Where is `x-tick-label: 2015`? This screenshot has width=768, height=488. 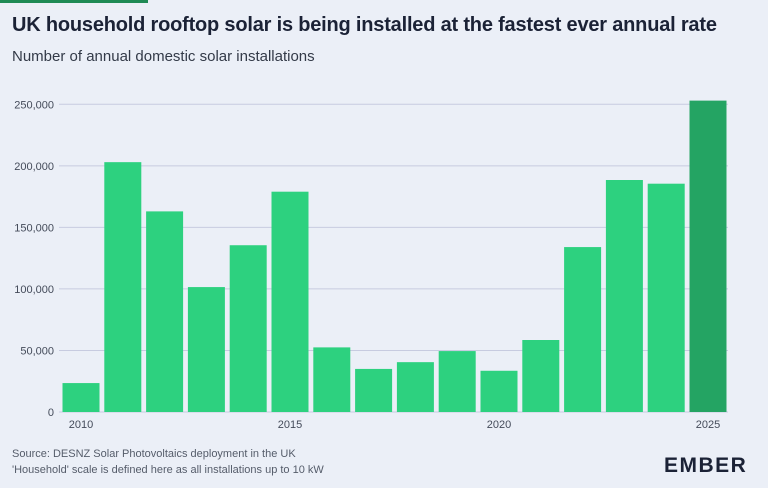 x-tick-label: 2015 is located at coordinates (290, 425).